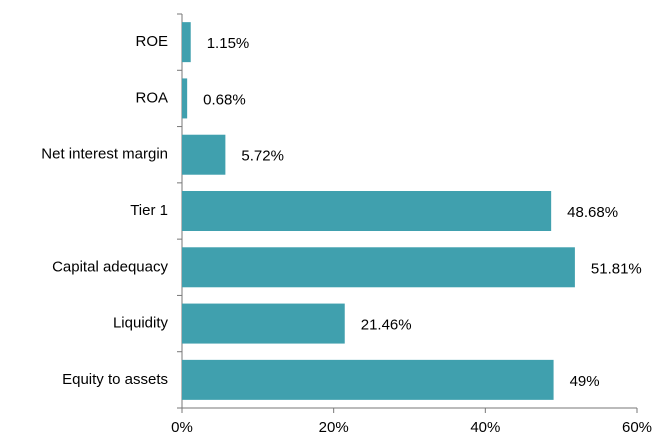 The height and width of the screenshot is (437, 658). What do you see at coordinates (485, 427) in the screenshot?
I see `x-tick-label: 40%` at bounding box center [485, 427].